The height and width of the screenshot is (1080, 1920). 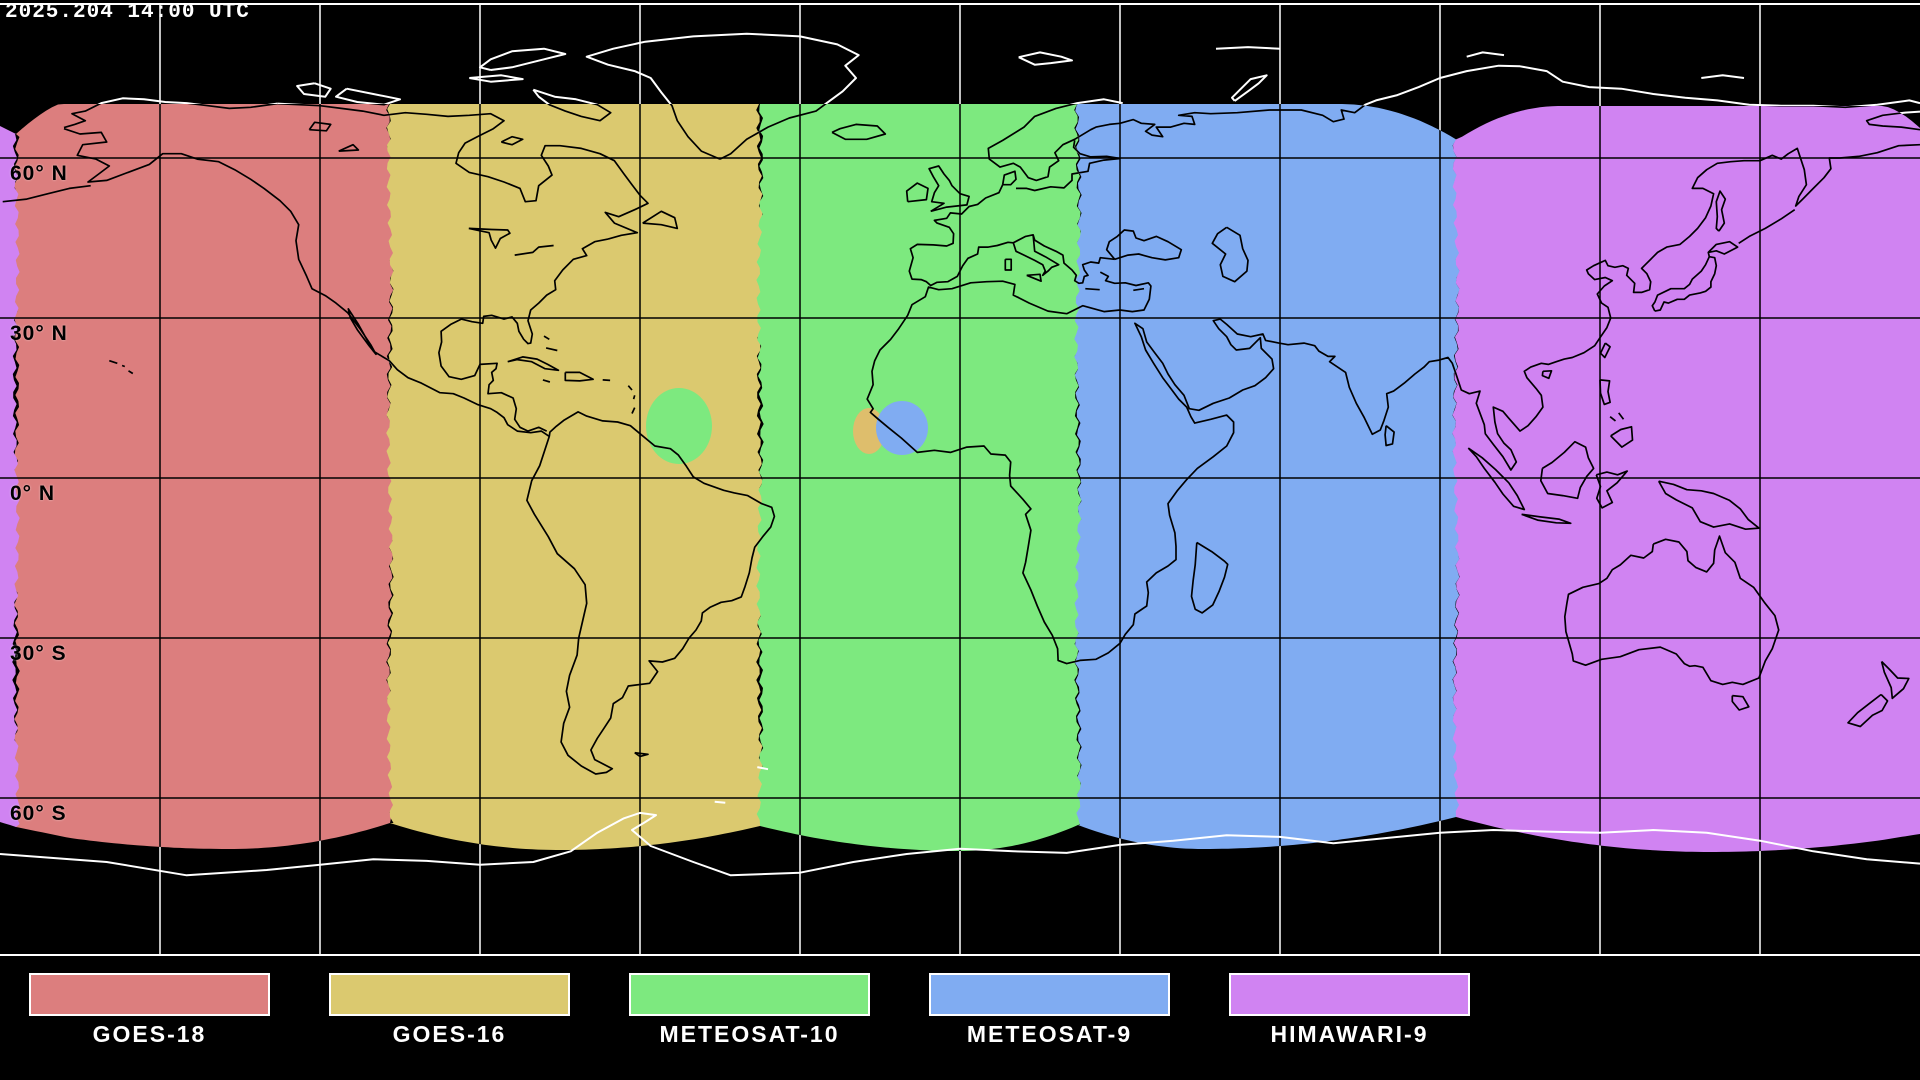 I want to click on lat-label-30n: 30° N, so click(x=39, y=333).